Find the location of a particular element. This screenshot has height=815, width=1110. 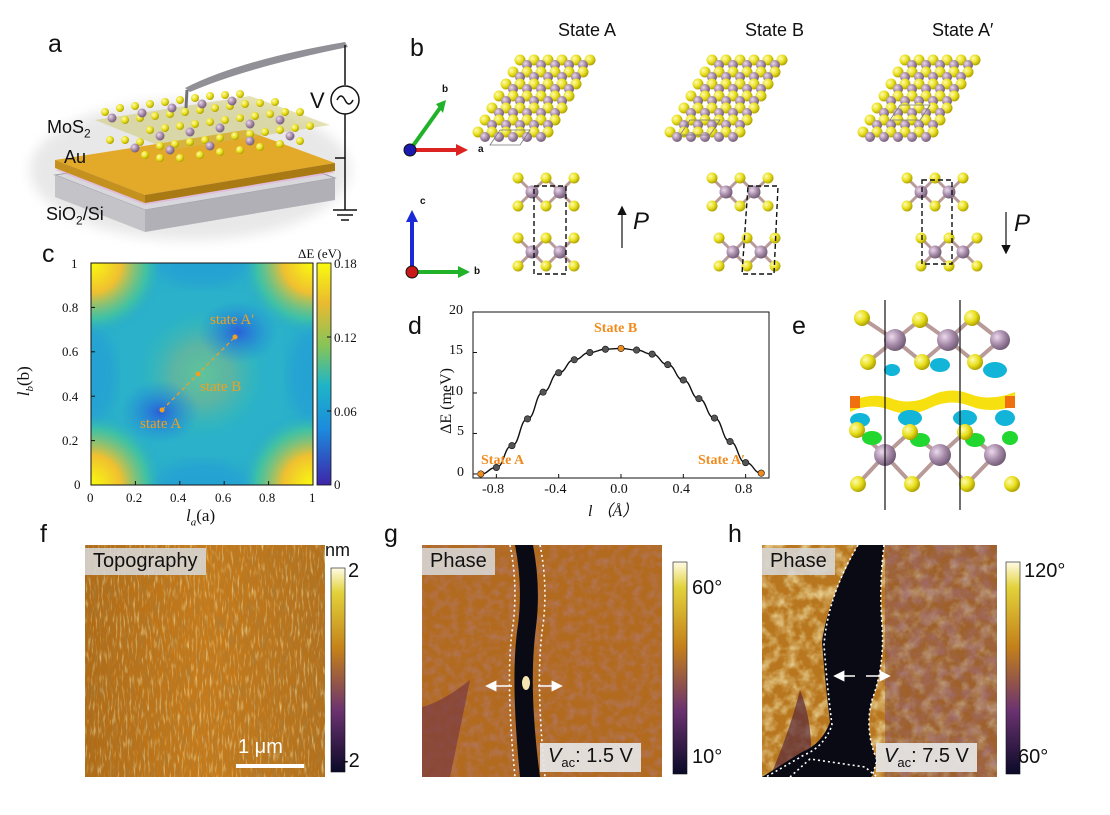

f-tag: Topography is located at coordinates (145, 561).